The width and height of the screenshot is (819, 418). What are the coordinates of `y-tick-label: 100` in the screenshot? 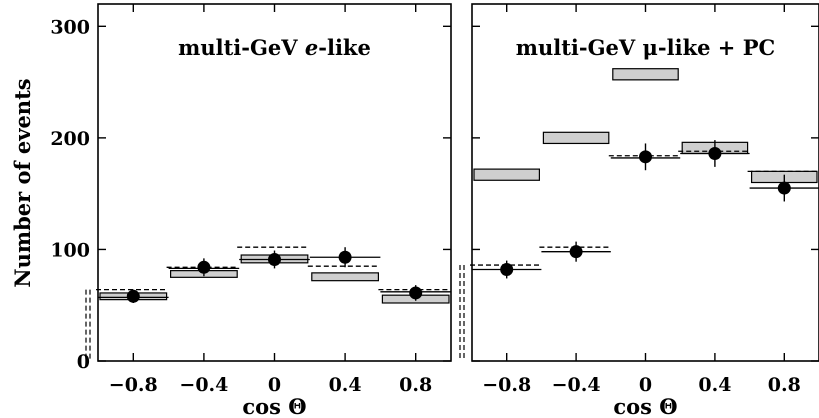 It's located at (70, 250).